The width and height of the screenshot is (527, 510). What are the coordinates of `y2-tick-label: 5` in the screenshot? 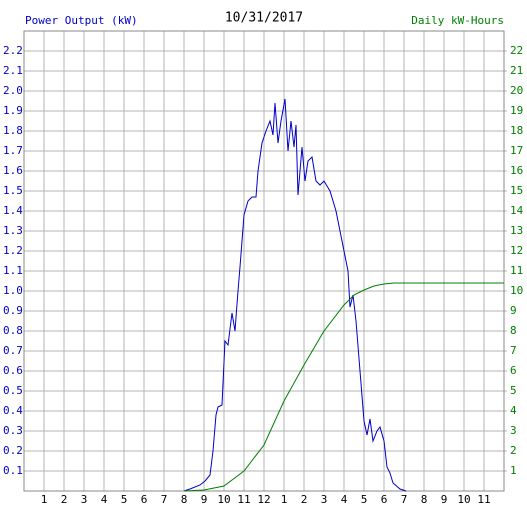 It's located at (513, 390).